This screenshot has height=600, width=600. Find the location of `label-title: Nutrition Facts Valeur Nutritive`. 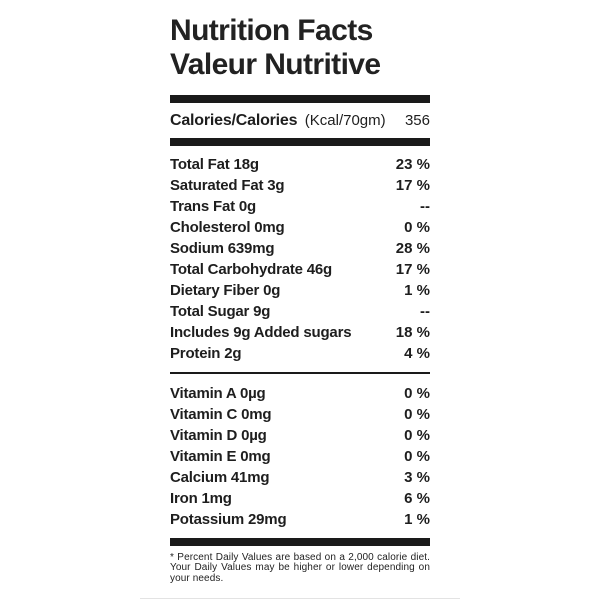

label-title: Nutrition Facts Valeur Nutritive is located at coordinates (300, 48).